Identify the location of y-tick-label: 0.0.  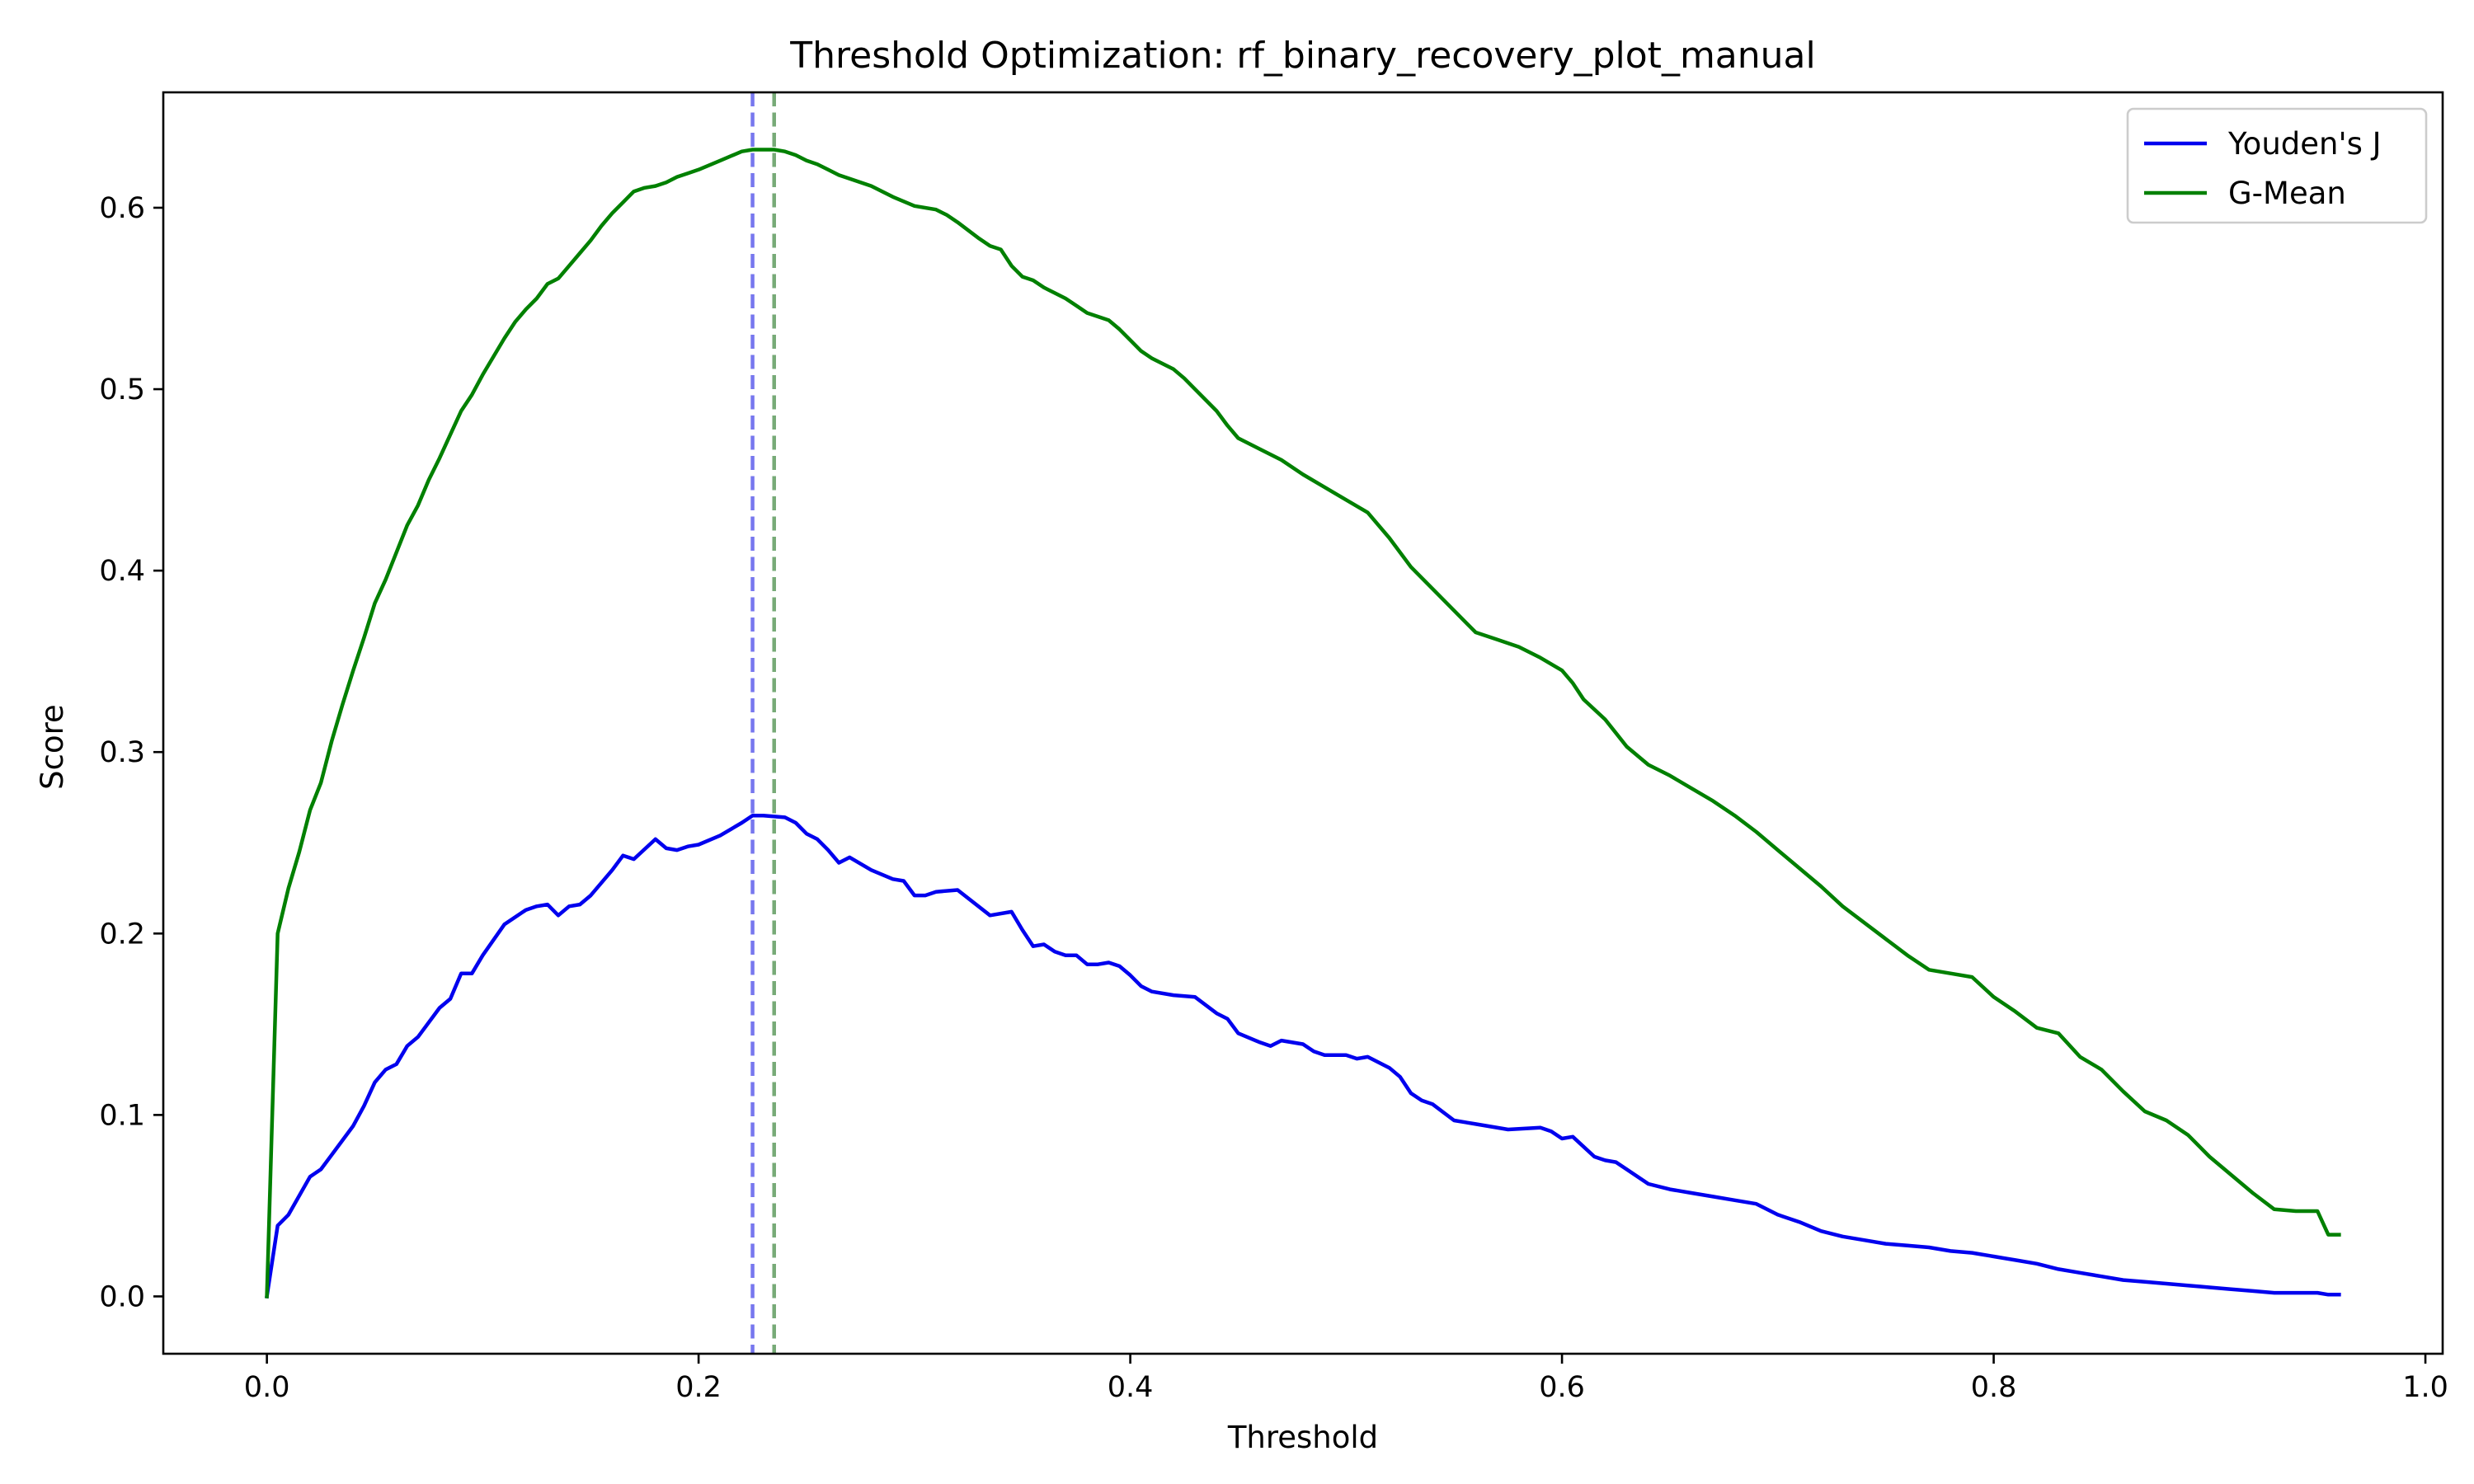
(122, 1296).